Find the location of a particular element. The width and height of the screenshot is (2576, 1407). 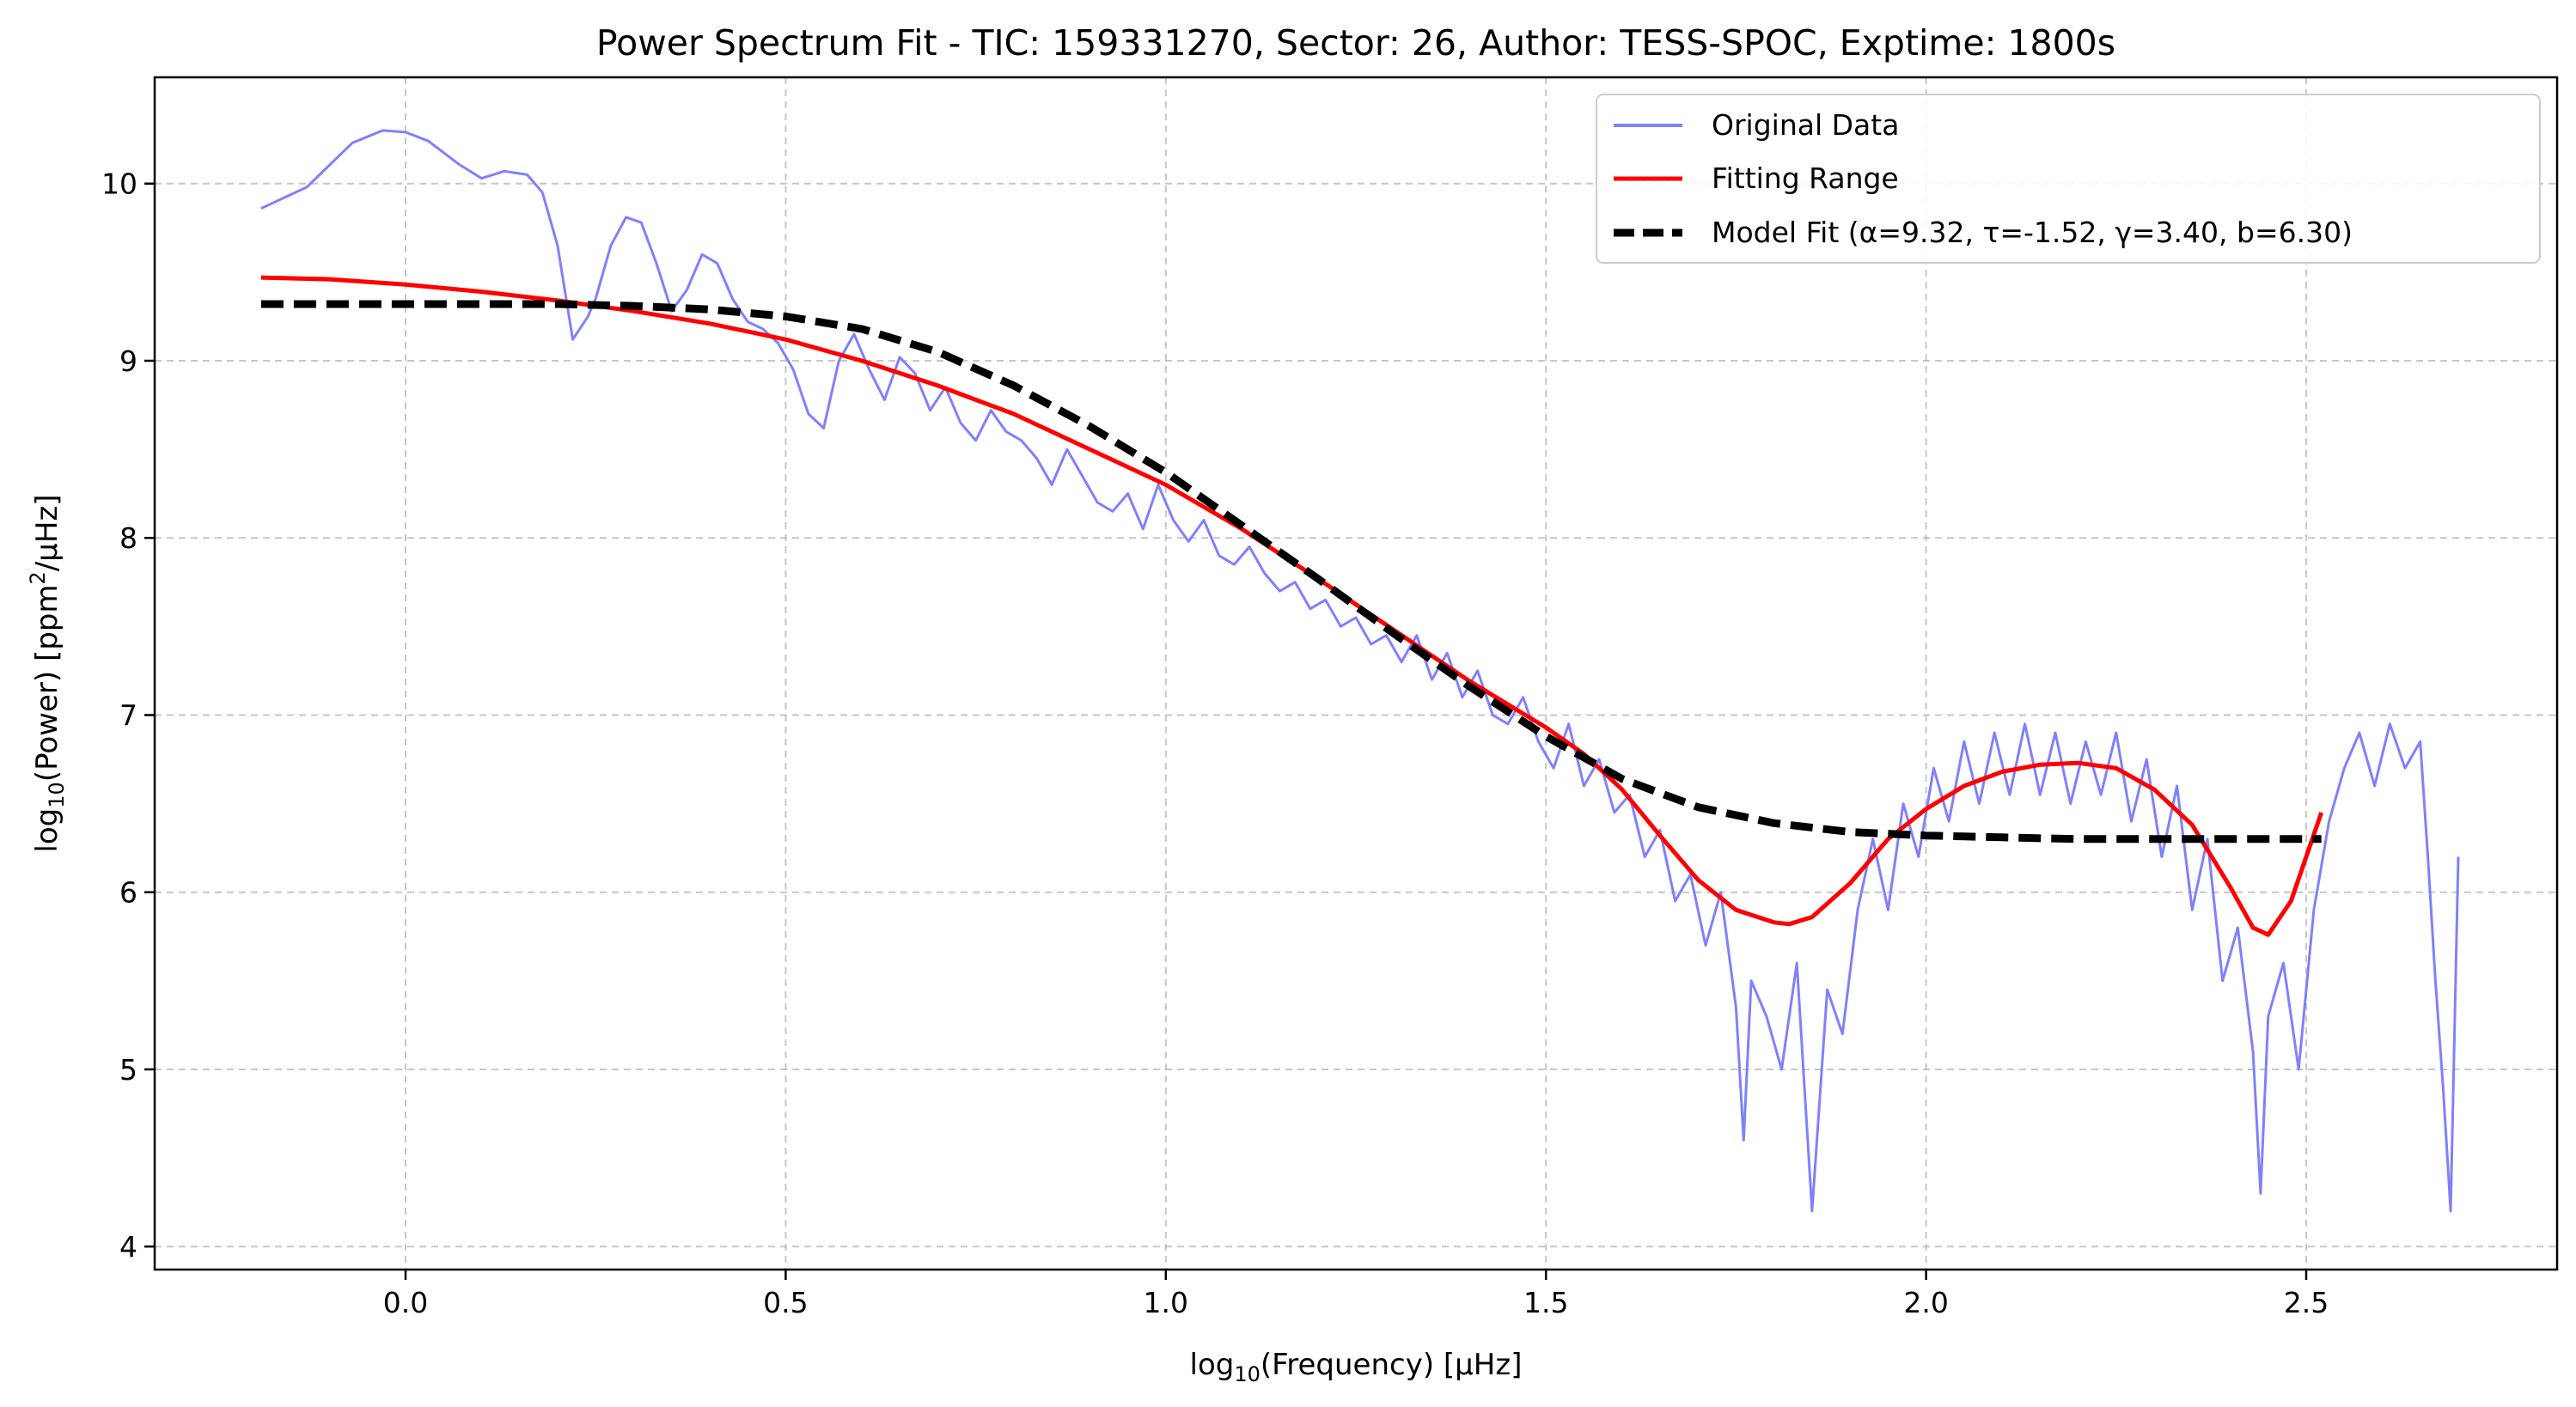

x-axis-label-rest: (Frequency) [µHz] is located at coordinates (1392, 1365).